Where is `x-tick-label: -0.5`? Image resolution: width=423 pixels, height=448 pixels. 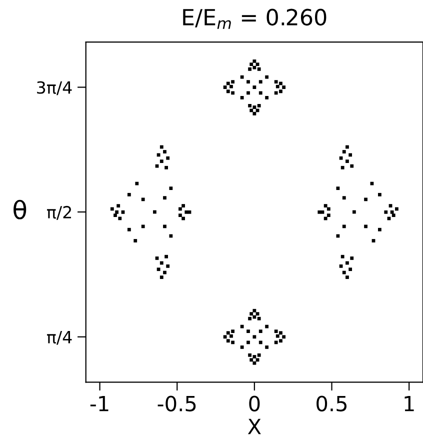
x-tick-label: -0.5 is located at coordinates (177, 404).